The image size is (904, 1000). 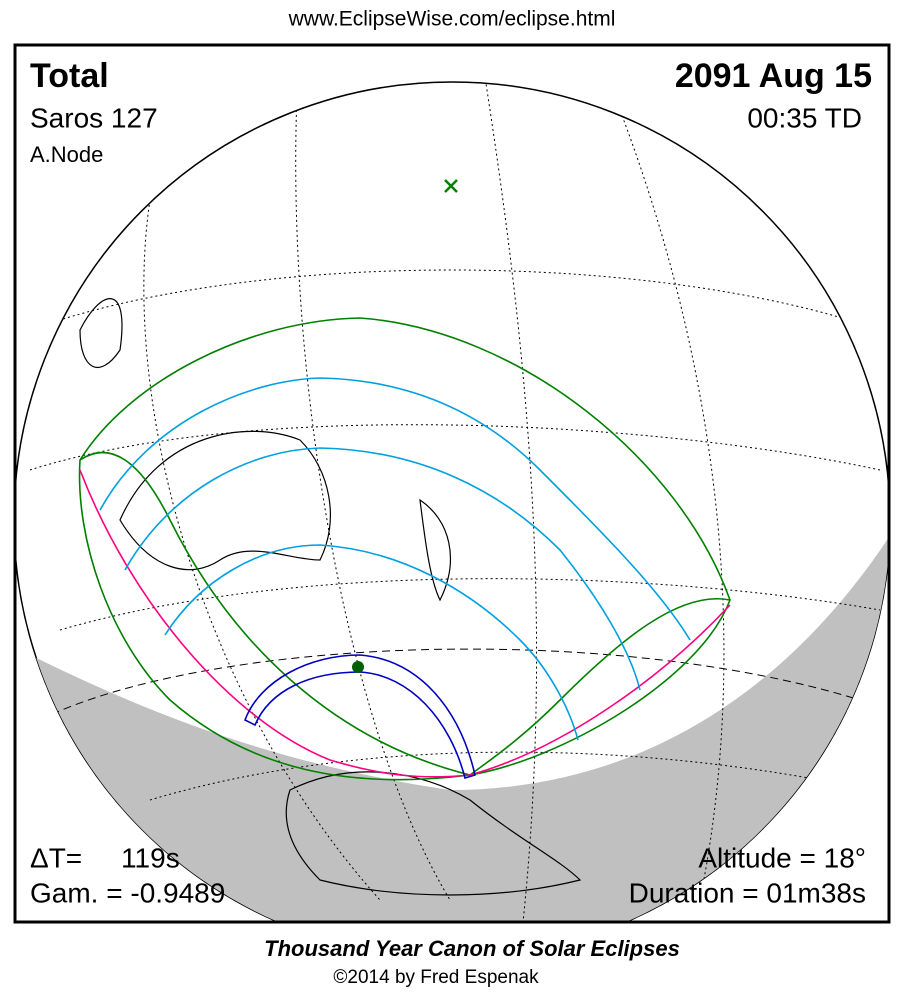 I want to click on url: www.EclipseWise.com/eclipse.html, so click(x=452, y=19).